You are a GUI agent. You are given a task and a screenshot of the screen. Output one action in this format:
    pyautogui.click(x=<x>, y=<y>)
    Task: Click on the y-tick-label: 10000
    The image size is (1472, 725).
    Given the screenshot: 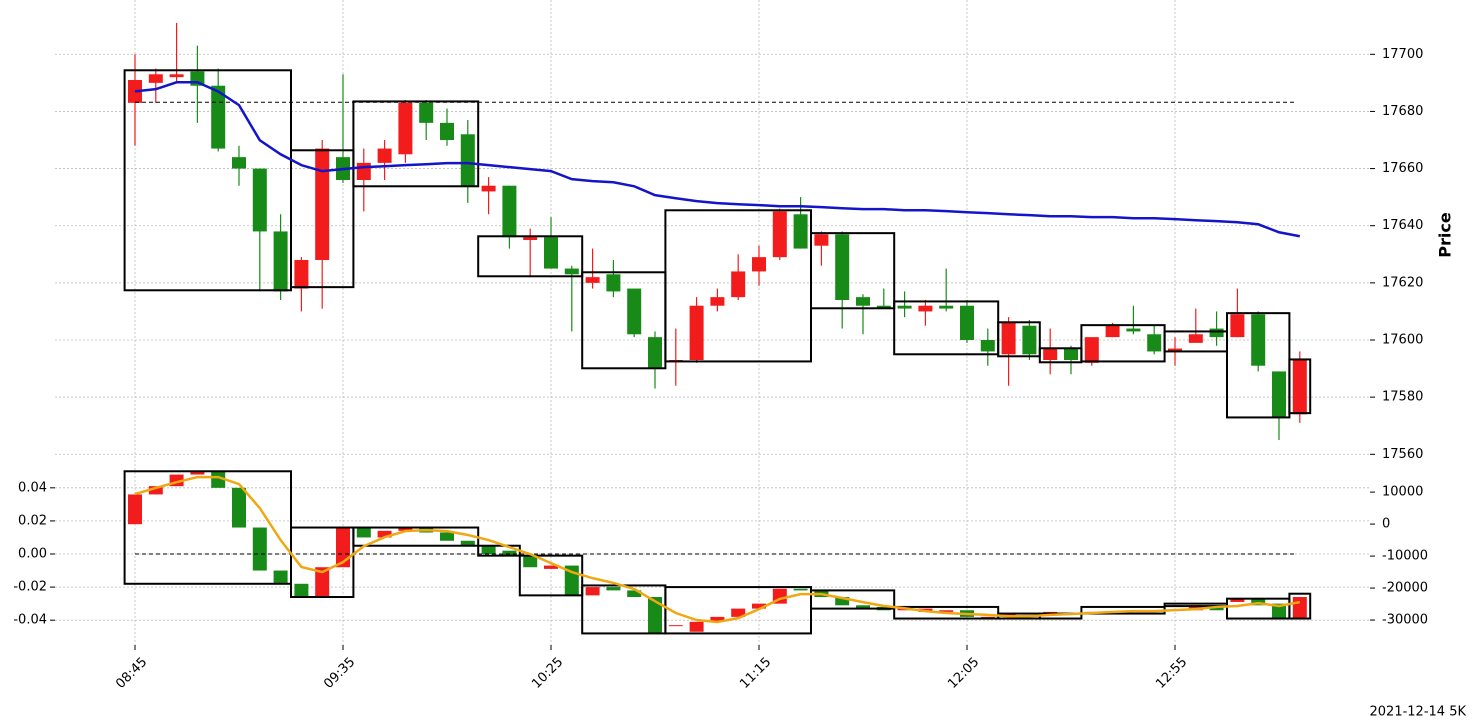 What is the action you would take?
    pyautogui.click(x=1402, y=492)
    